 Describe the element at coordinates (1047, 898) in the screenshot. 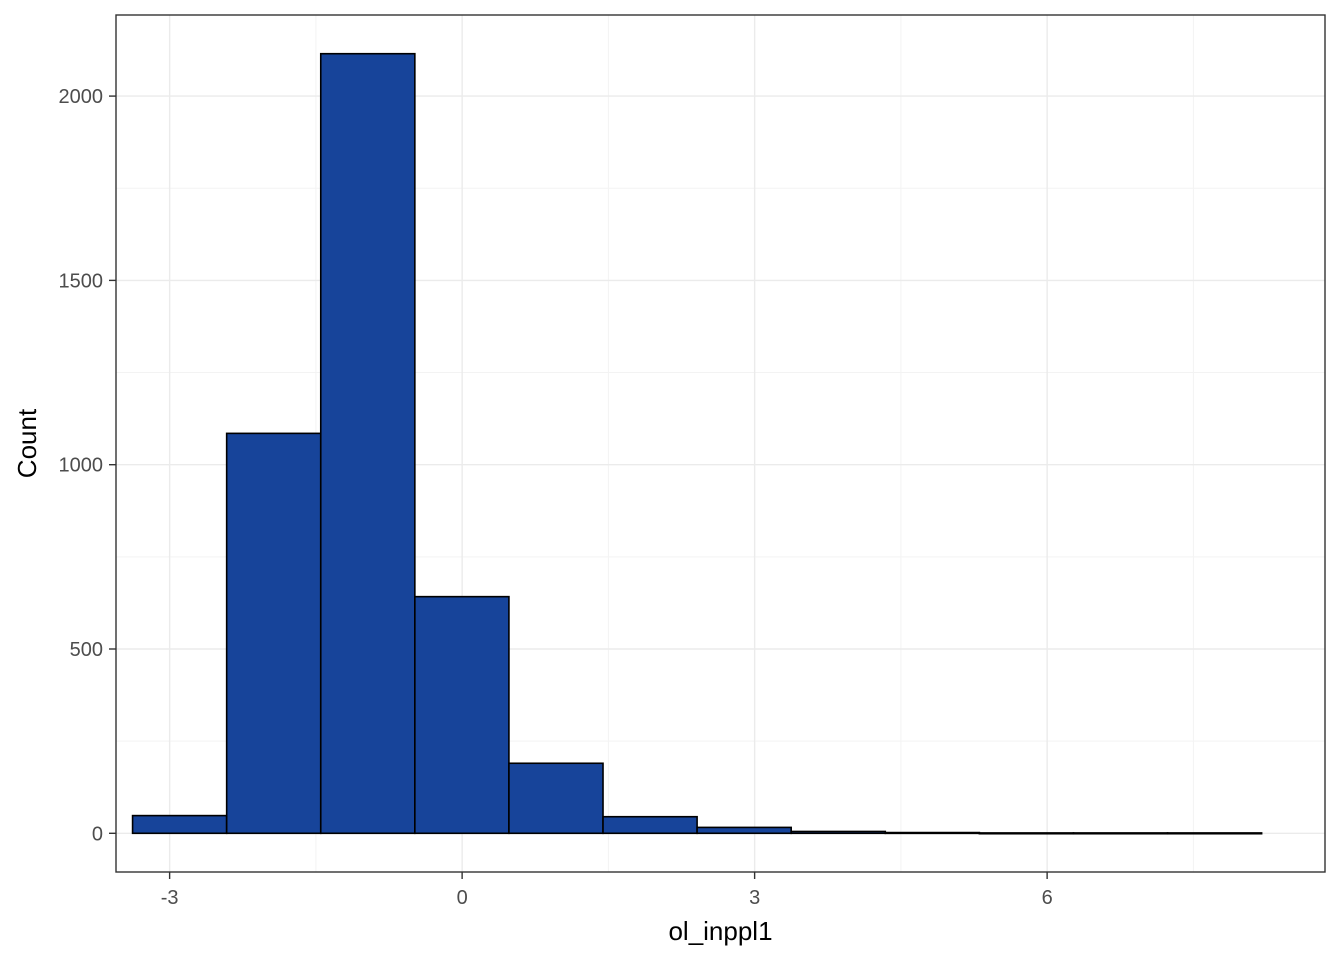

I see `x-tick-label: 6` at that location.